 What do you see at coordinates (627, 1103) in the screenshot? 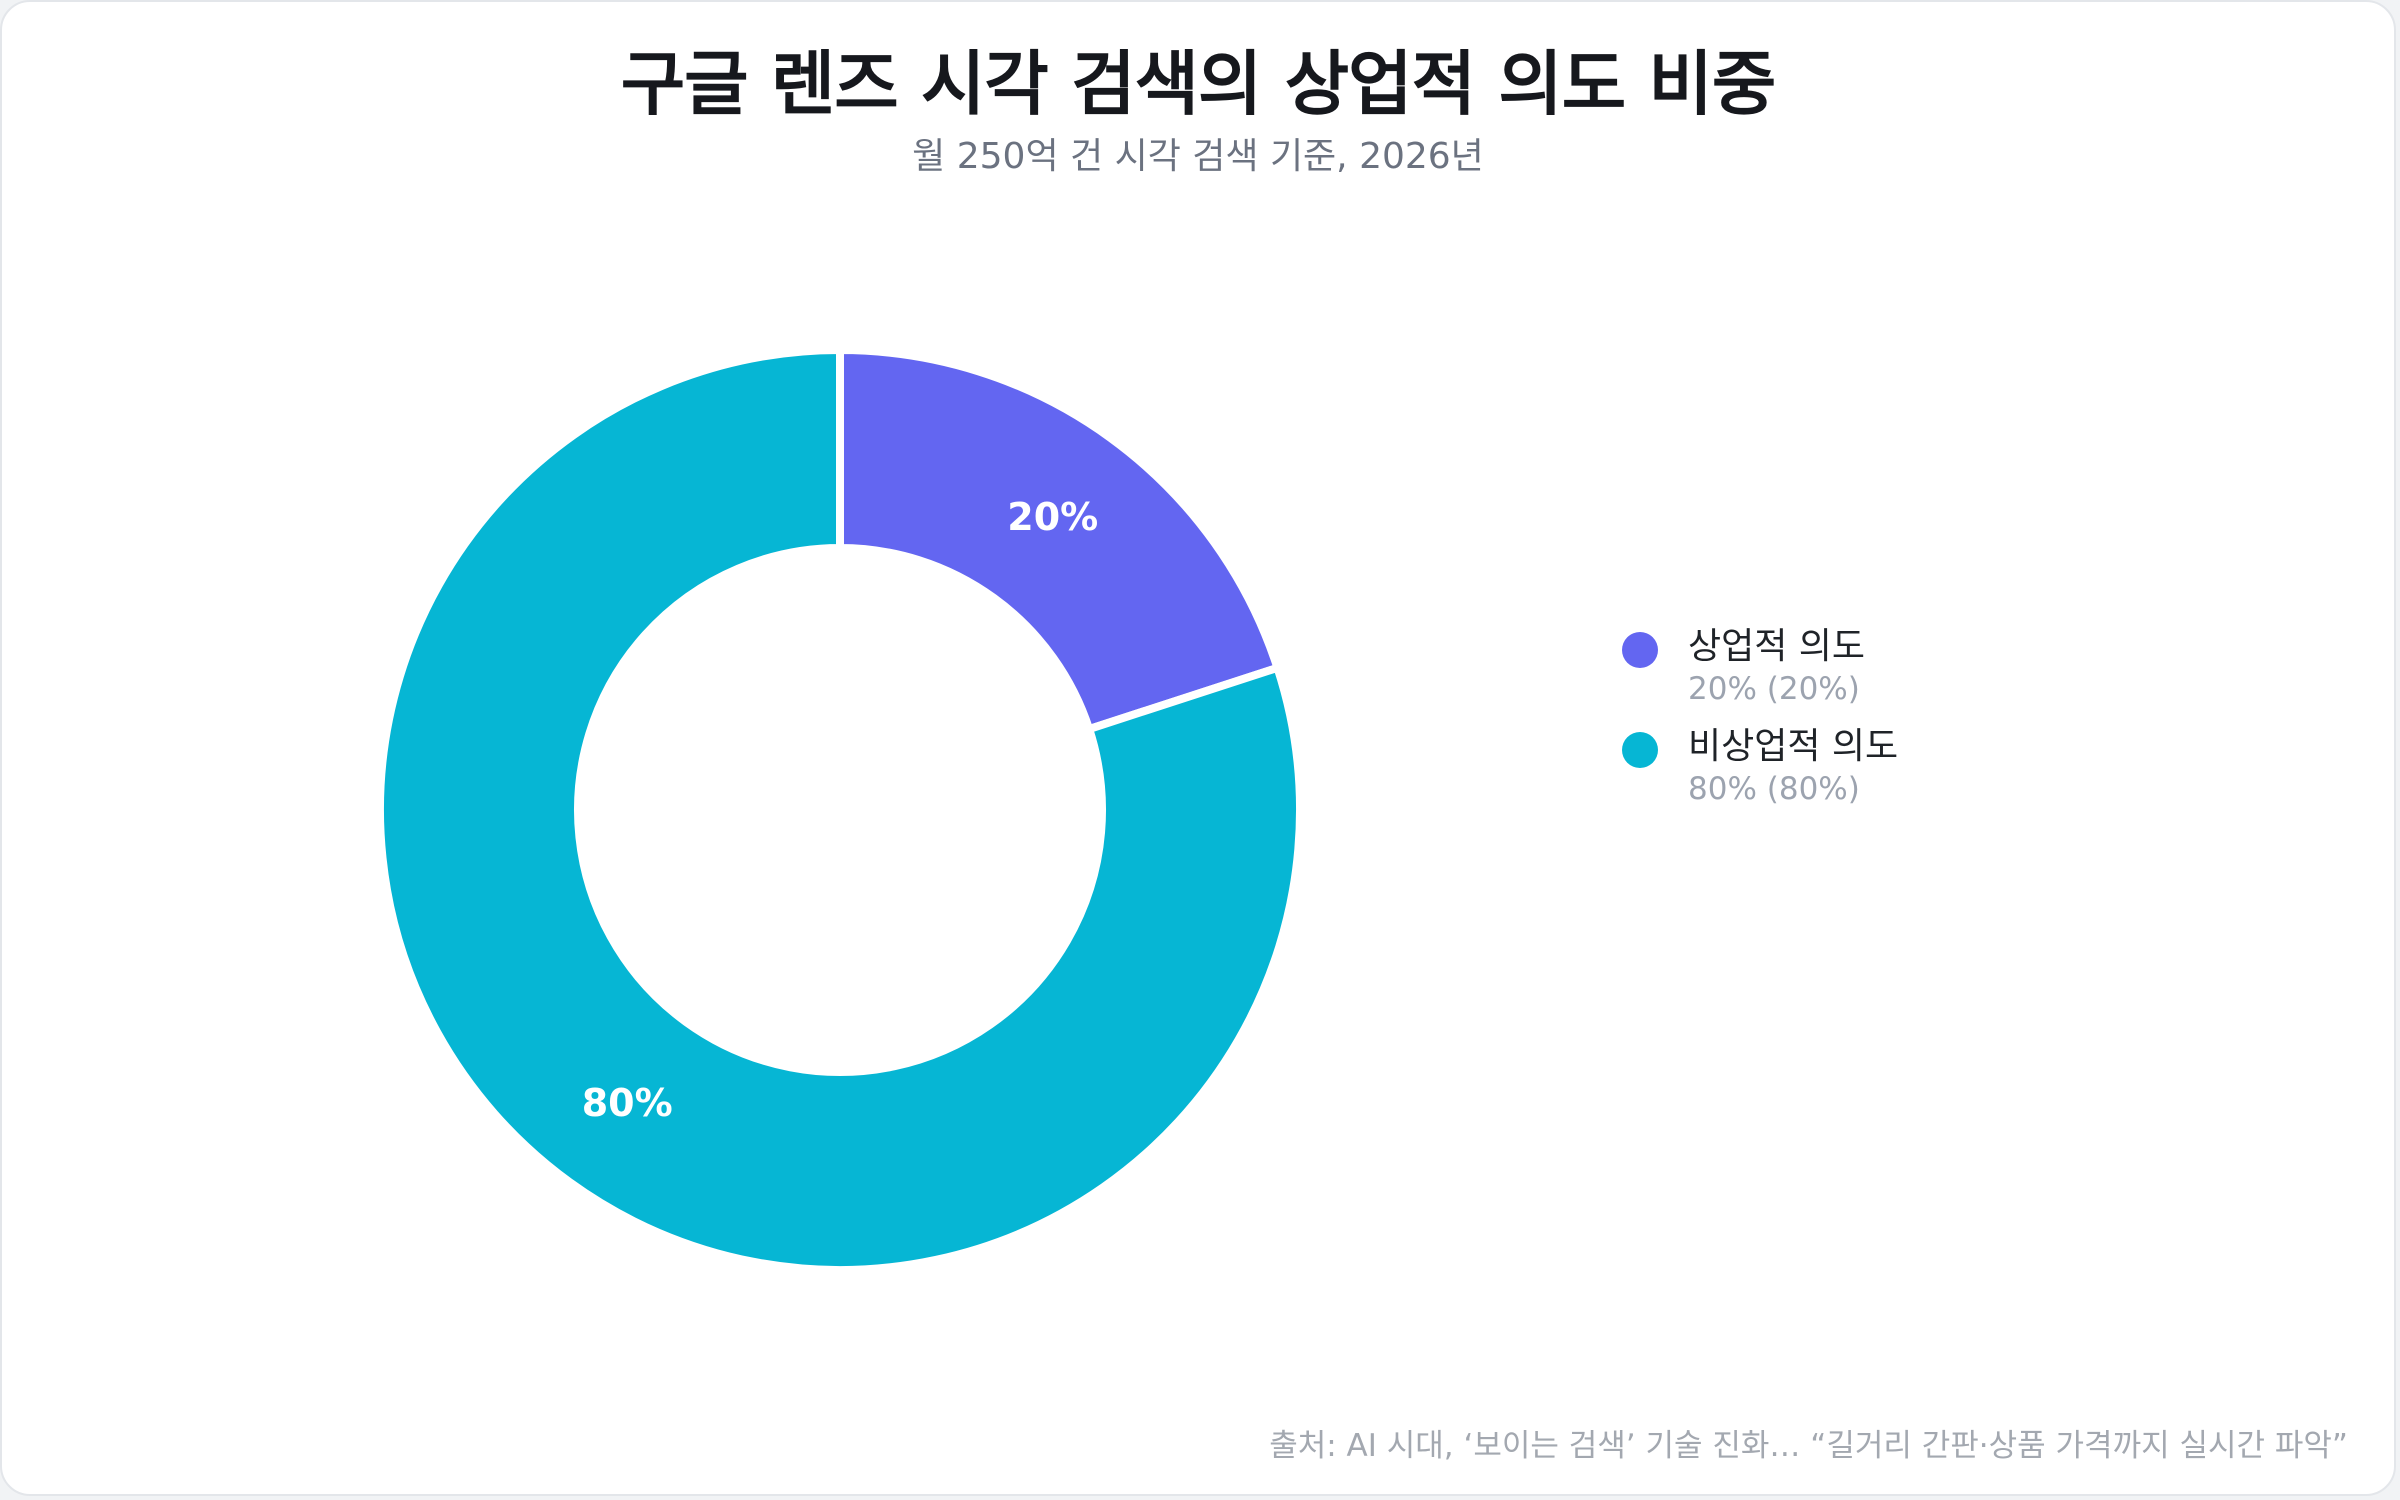
I see `slice-label-non-commercial: 80%` at bounding box center [627, 1103].